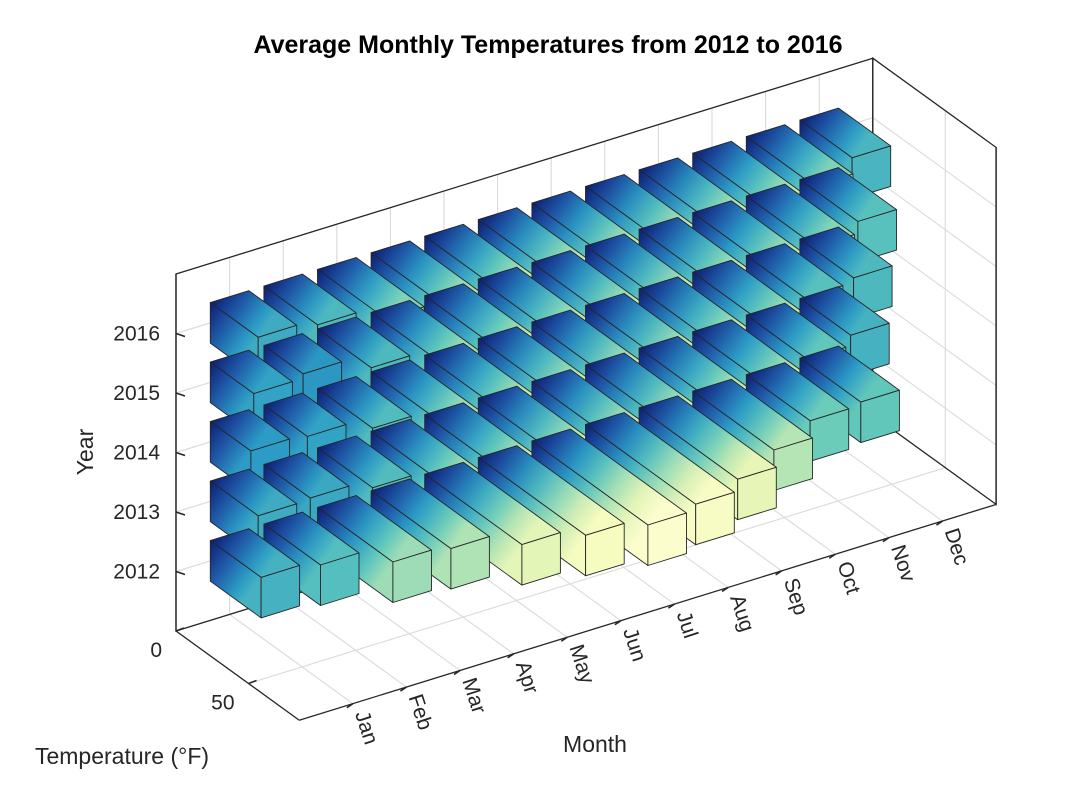  Describe the element at coordinates (136, 572) in the screenshot. I see `y-tick-label: 2012` at that location.